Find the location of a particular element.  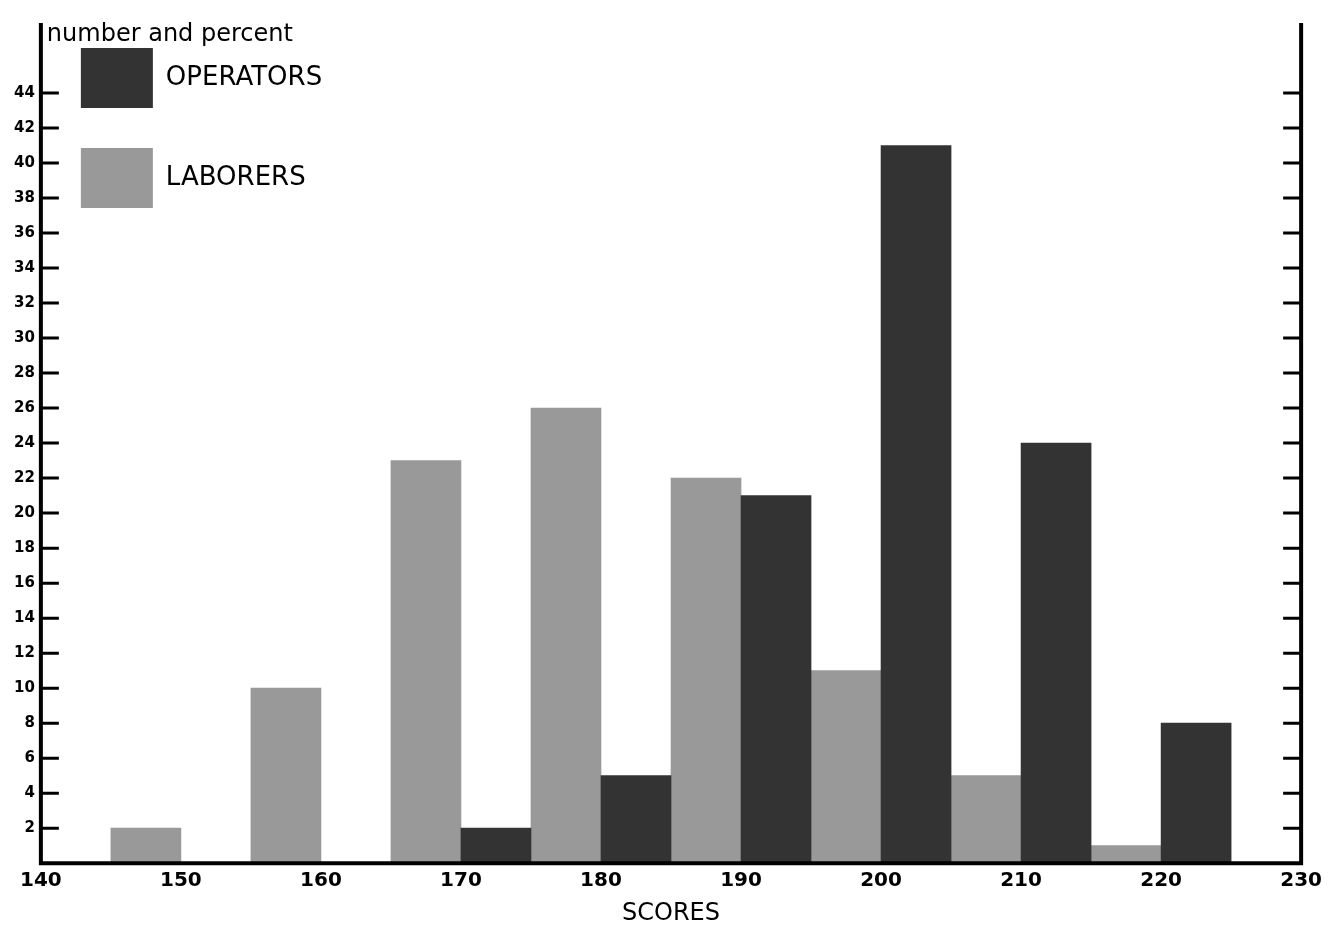

x-tick-label: 180 is located at coordinates (601, 879).